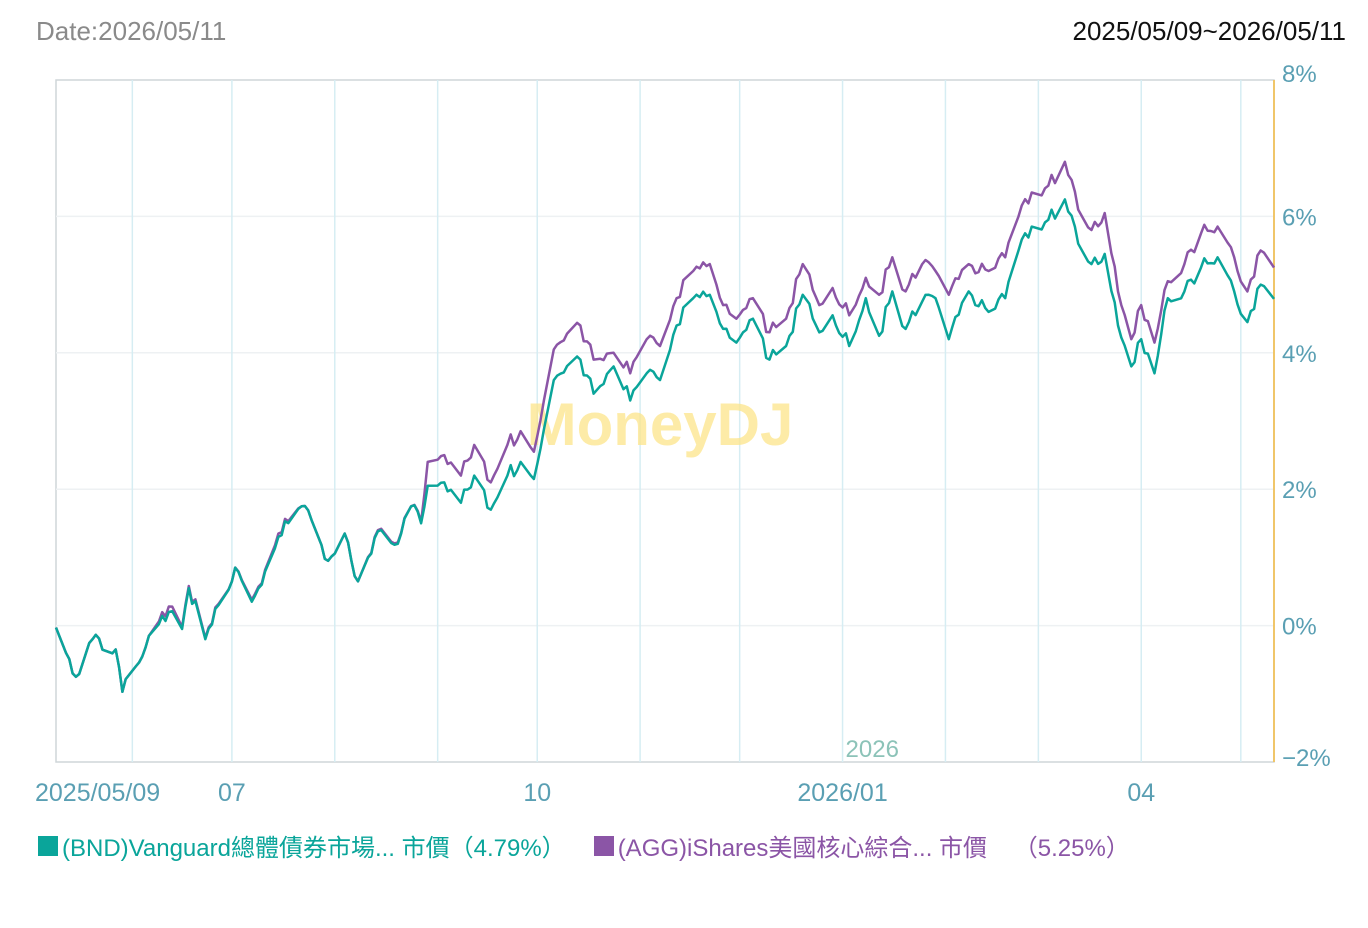  What do you see at coordinates (537, 793) in the screenshot?
I see `x-tick-label: 10` at bounding box center [537, 793].